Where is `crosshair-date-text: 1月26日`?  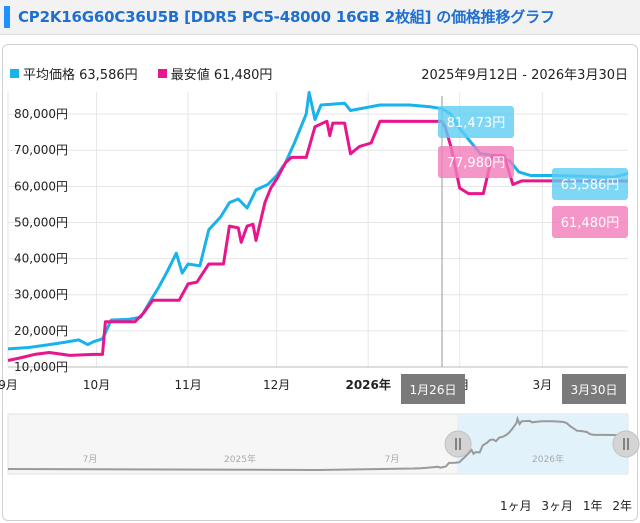
crosshair-date-text: 1月26日 is located at coordinates (433, 390).